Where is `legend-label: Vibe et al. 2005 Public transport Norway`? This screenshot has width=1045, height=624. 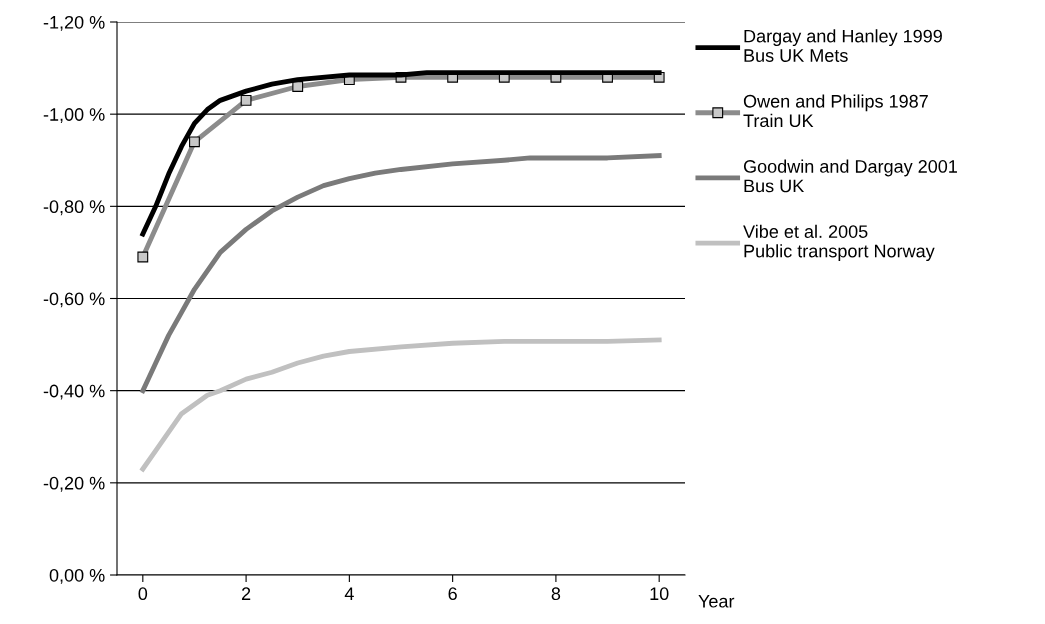
legend-label: Vibe et al. 2005 Public transport Norway is located at coordinates (839, 243).